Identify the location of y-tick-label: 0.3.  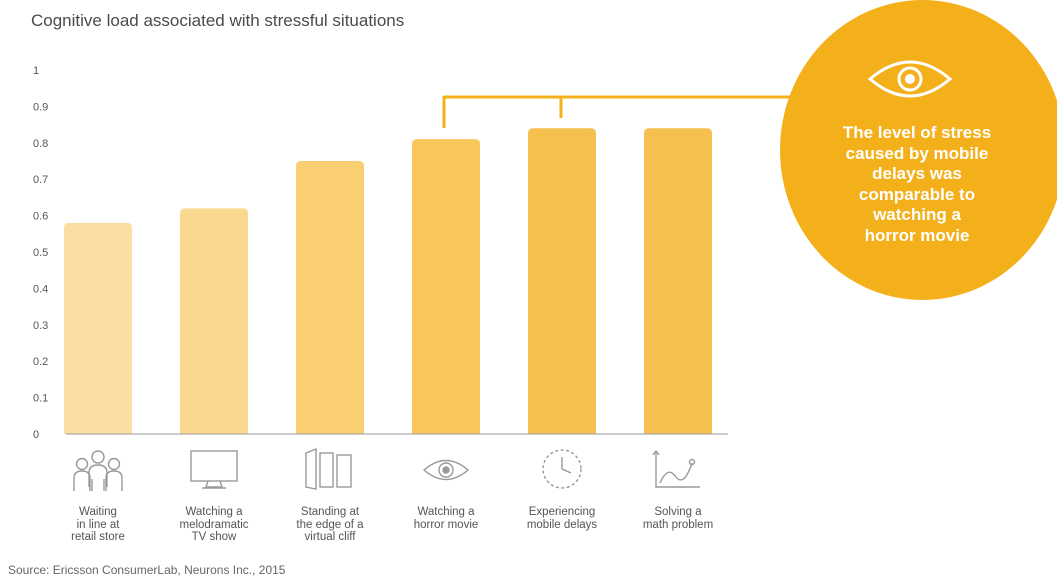
(40, 326).